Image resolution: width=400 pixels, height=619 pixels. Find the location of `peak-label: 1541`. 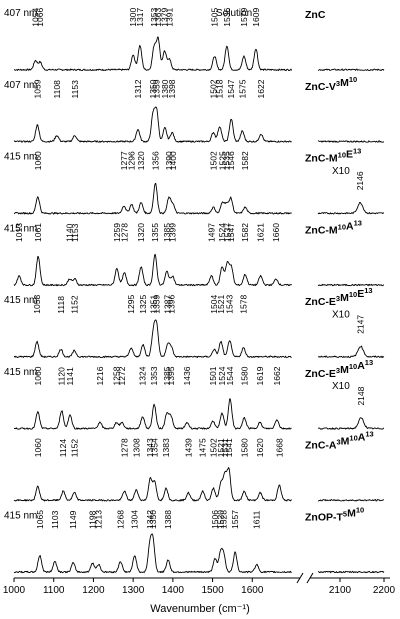

peak-label: 1541 is located at coordinates (229, 447).